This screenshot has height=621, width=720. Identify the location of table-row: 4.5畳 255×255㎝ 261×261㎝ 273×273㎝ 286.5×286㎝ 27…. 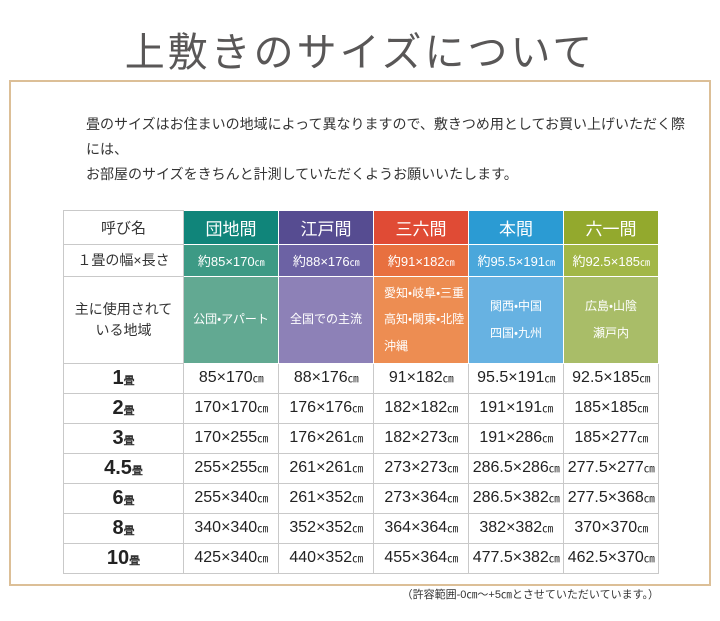
(361, 468).